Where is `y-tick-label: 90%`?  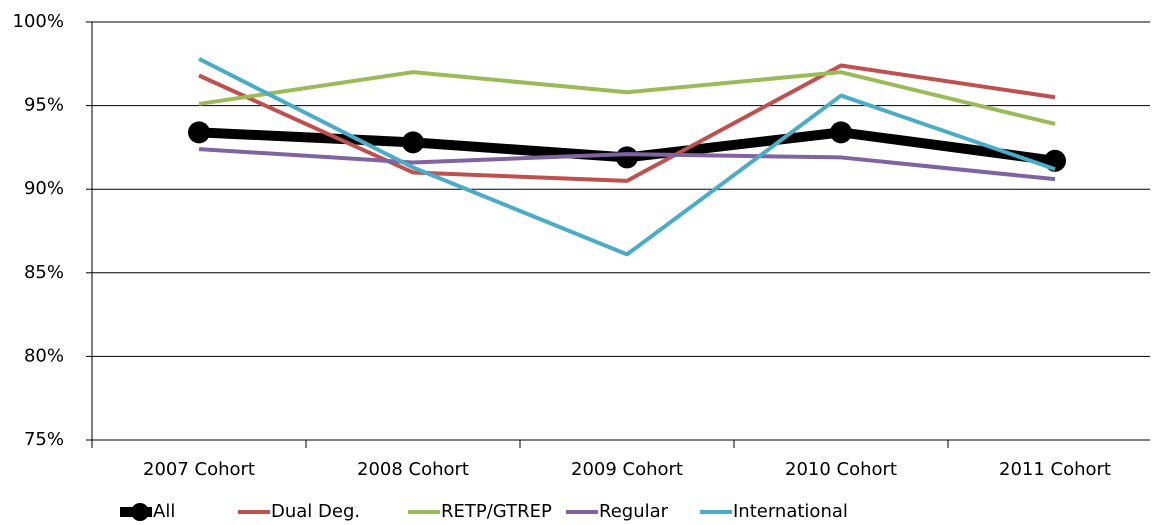 y-tick-label: 90% is located at coordinates (44, 188).